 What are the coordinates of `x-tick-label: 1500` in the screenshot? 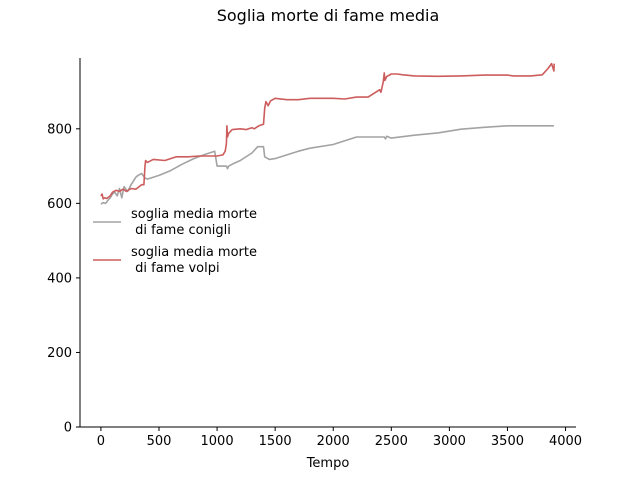 It's located at (275, 441).